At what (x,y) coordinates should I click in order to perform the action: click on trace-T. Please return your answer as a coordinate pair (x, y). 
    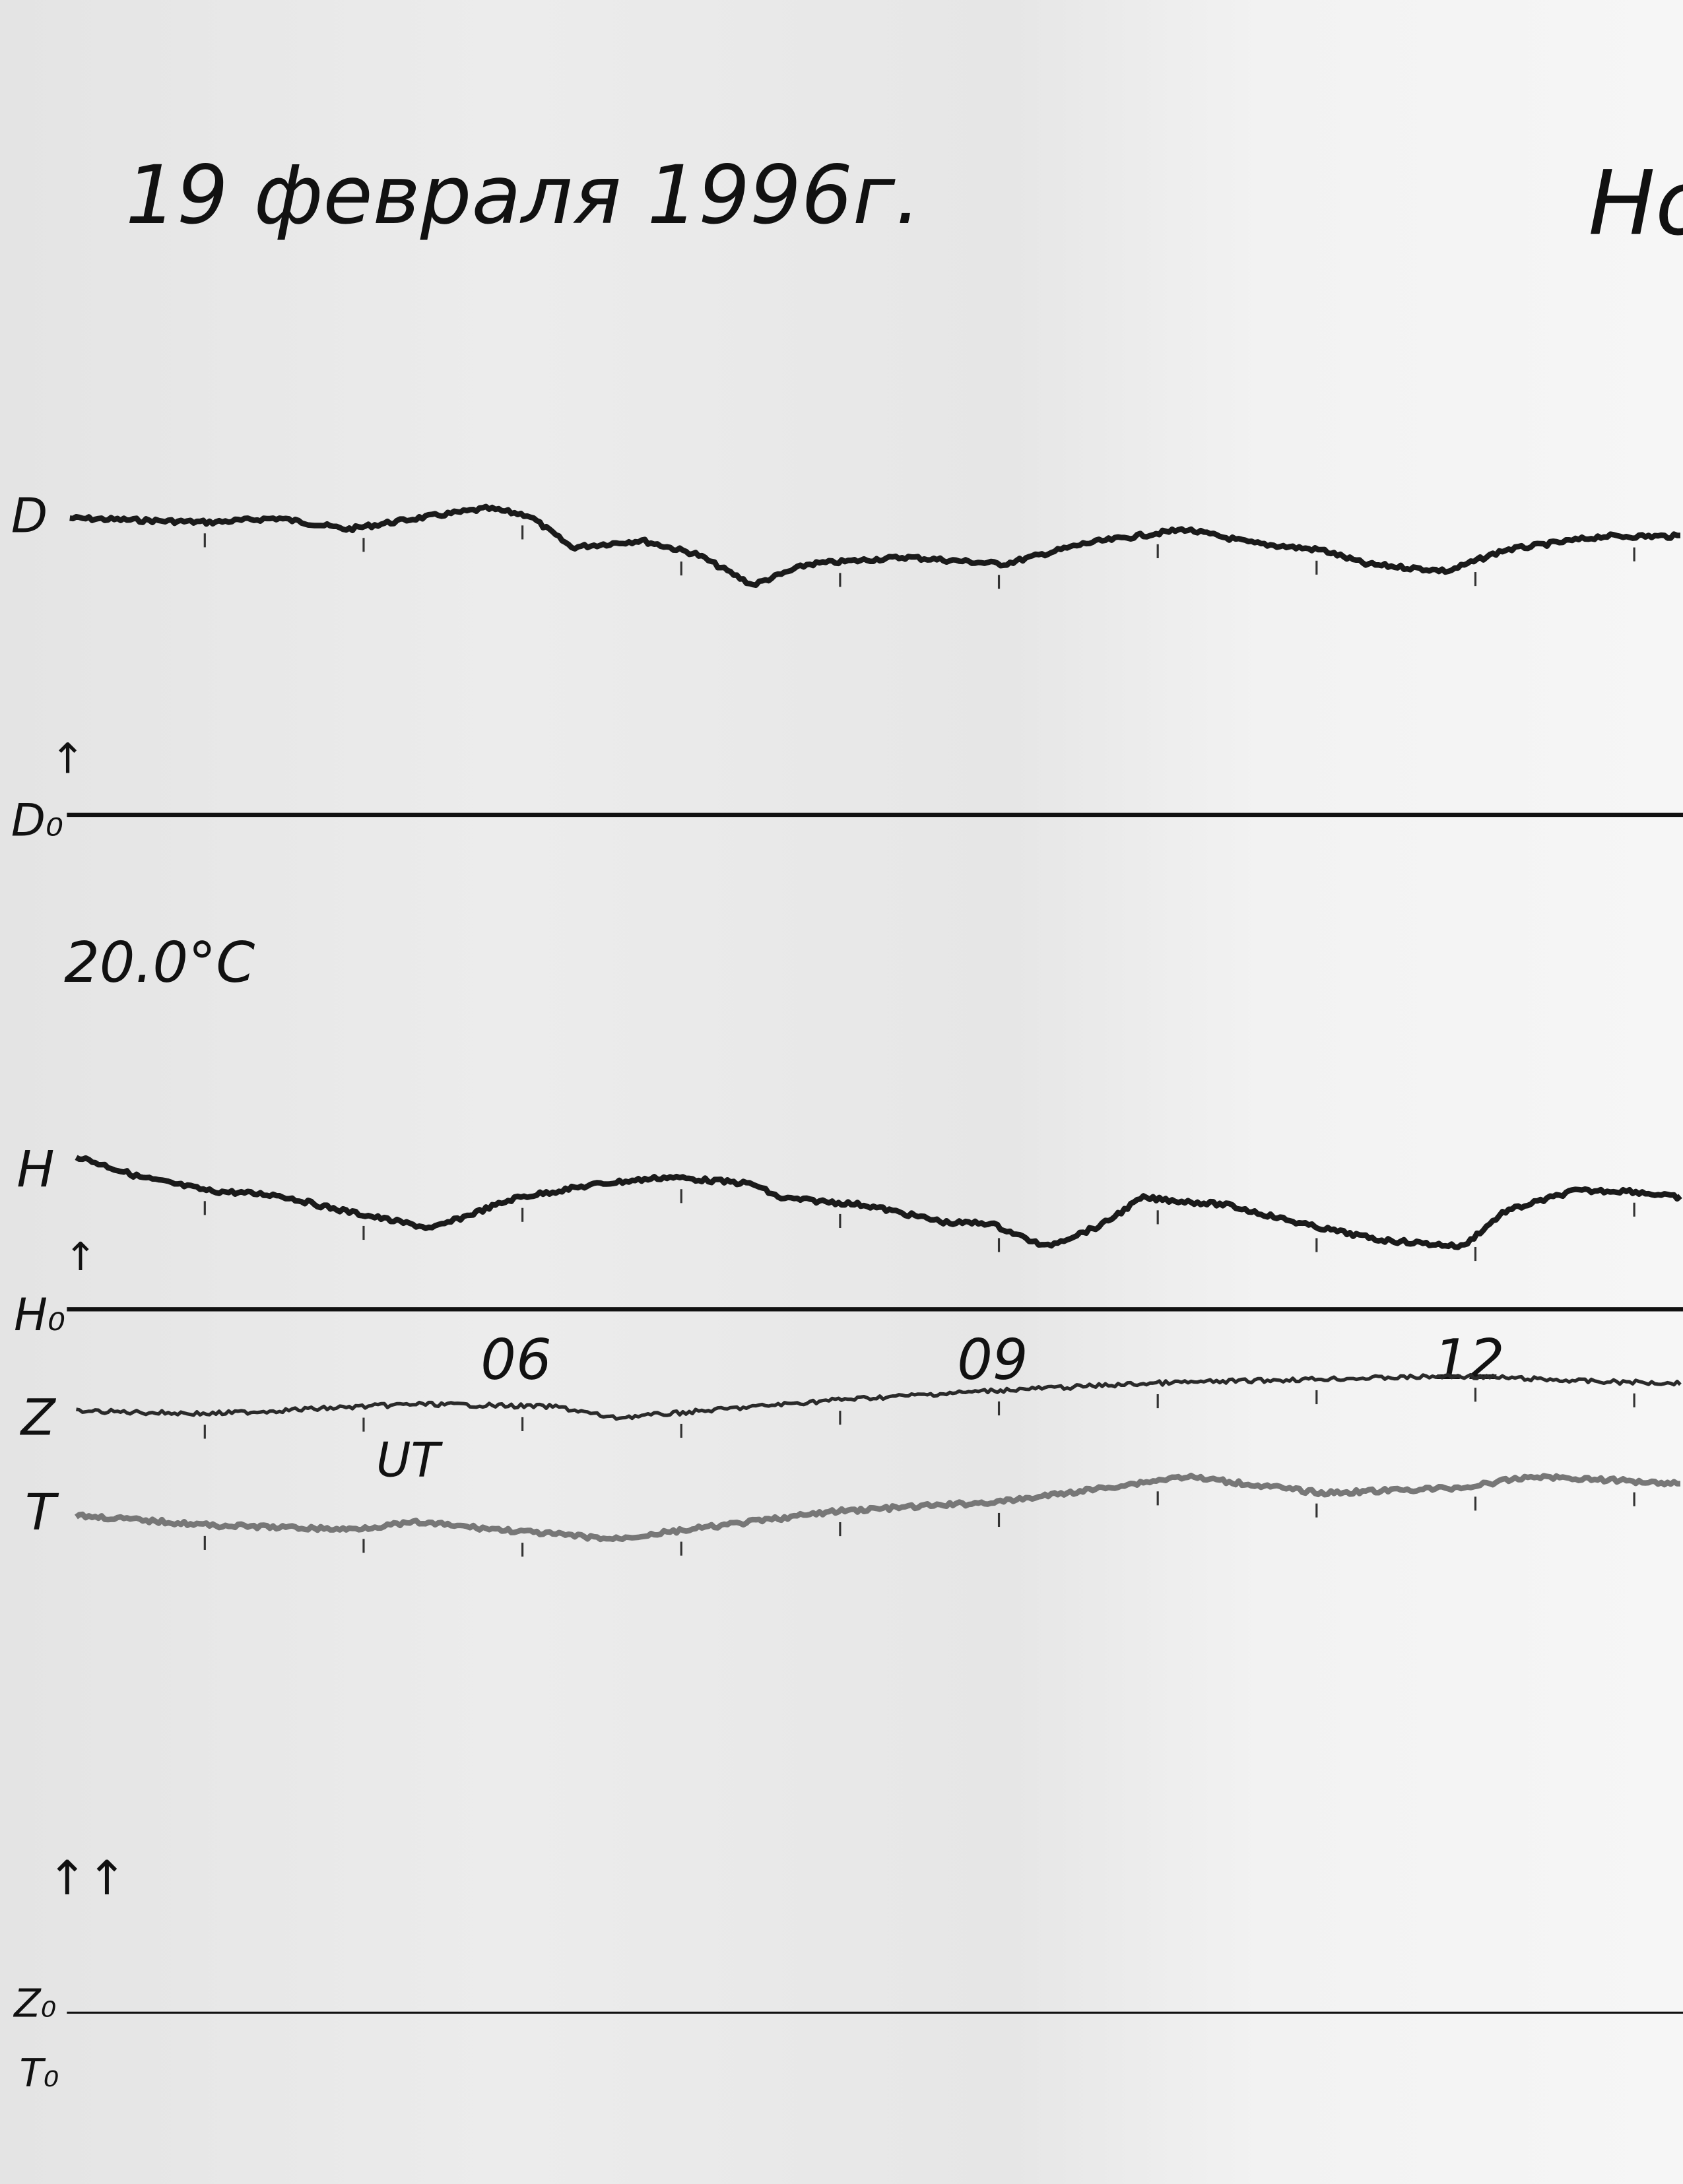
    Looking at the image, I should click on (877, 1507).